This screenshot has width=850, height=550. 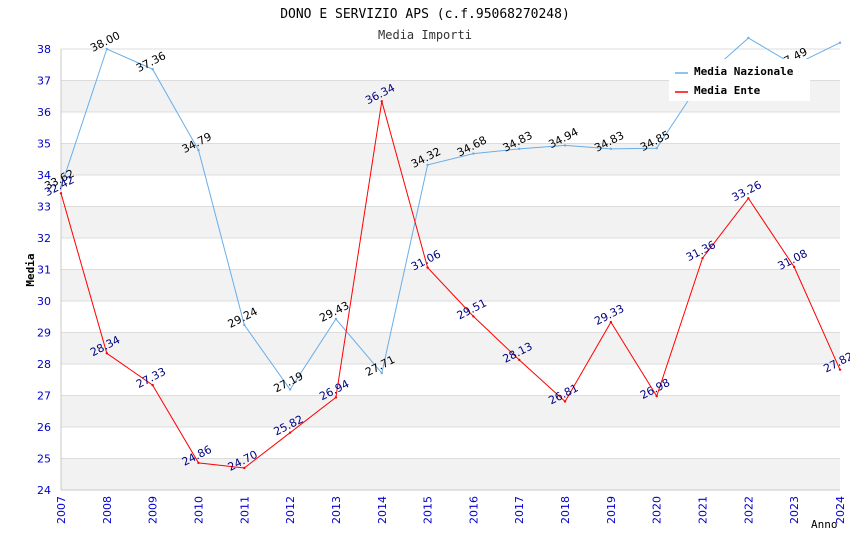 What do you see at coordinates (44, 396) in the screenshot?
I see `y-tick-label: 27` at bounding box center [44, 396].